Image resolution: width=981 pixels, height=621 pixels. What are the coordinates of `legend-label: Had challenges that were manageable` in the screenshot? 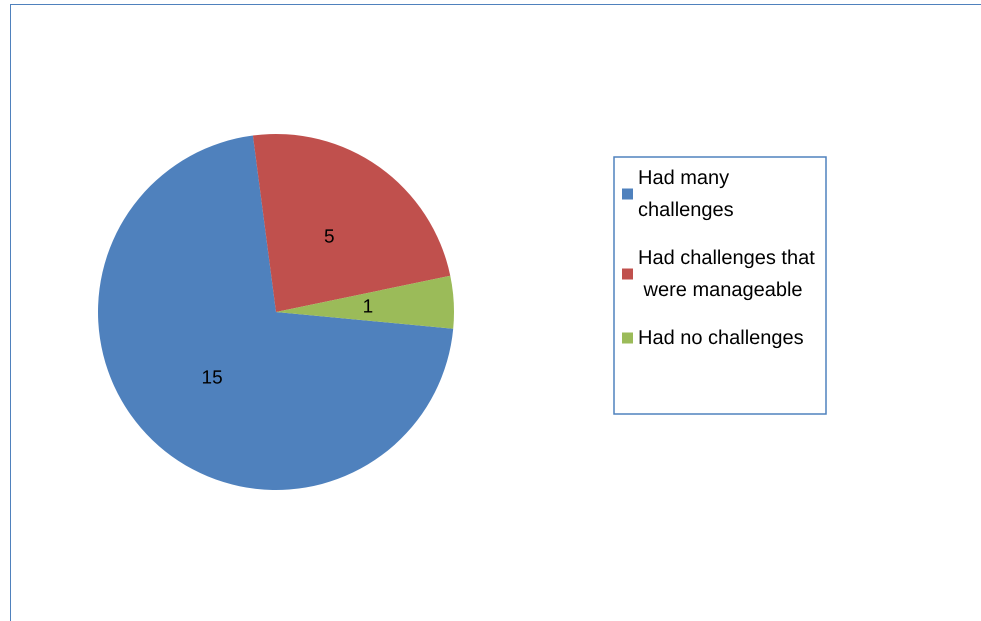 It's located at (727, 274).